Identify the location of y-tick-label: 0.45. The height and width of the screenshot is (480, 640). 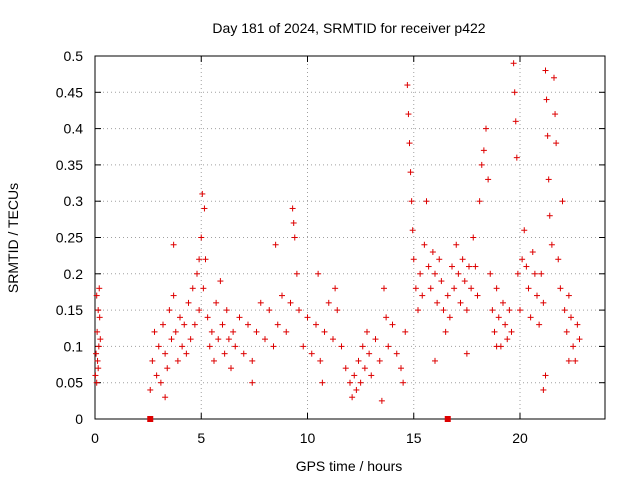
(69, 92).